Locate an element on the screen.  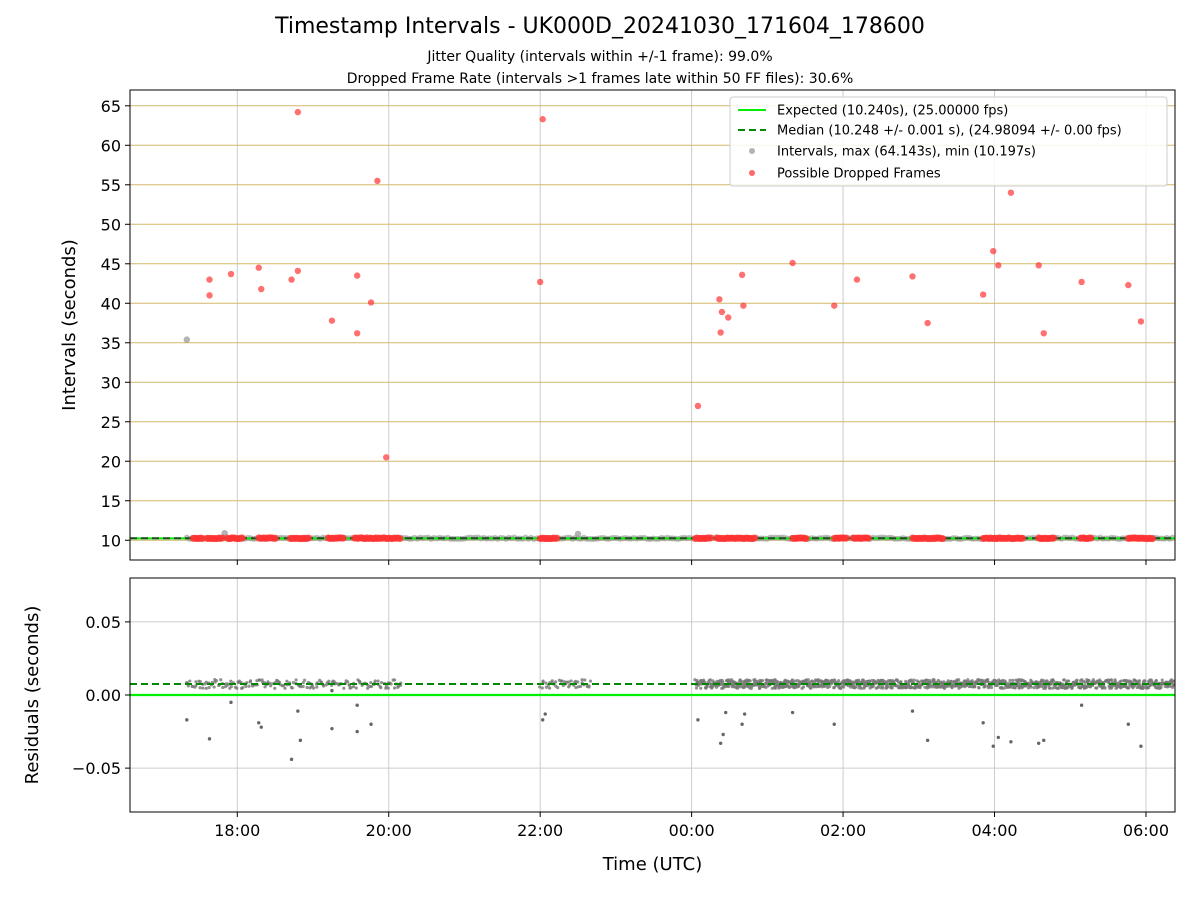
bottom-x-axis: 18:00 20:00 22:00 00:00 02:00 04:00 06:00 is located at coordinates (691, 826).